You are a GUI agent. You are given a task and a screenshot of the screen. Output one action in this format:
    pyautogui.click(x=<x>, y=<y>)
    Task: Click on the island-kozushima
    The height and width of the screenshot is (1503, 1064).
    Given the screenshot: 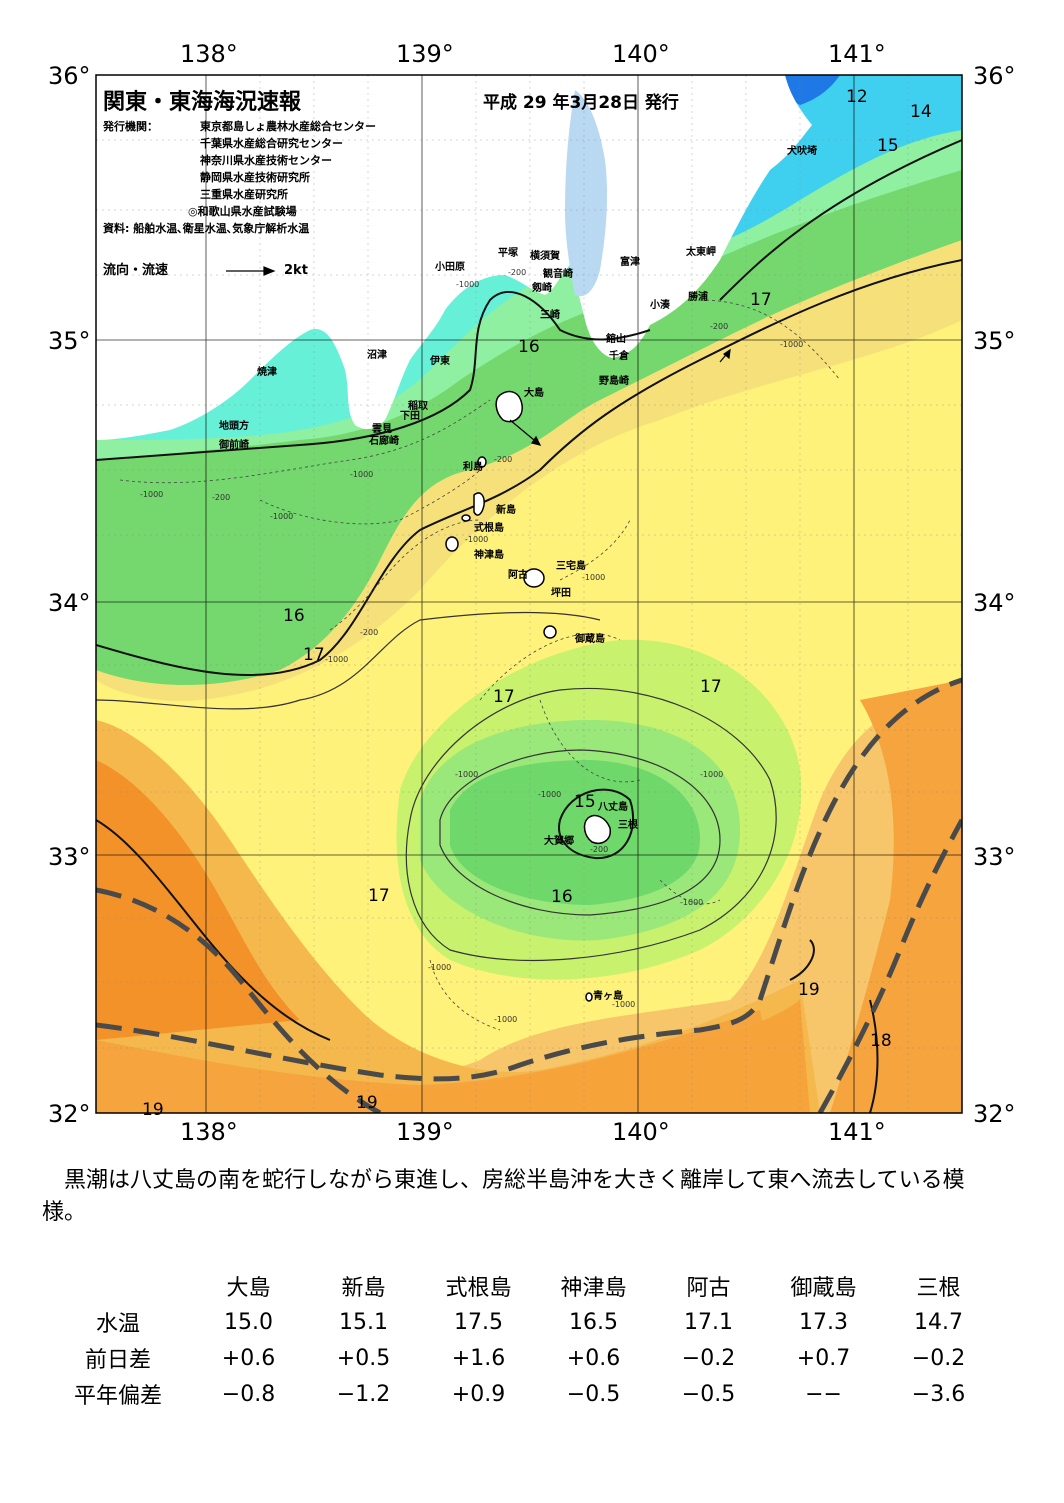 What is the action you would take?
    pyautogui.click(x=452, y=544)
    